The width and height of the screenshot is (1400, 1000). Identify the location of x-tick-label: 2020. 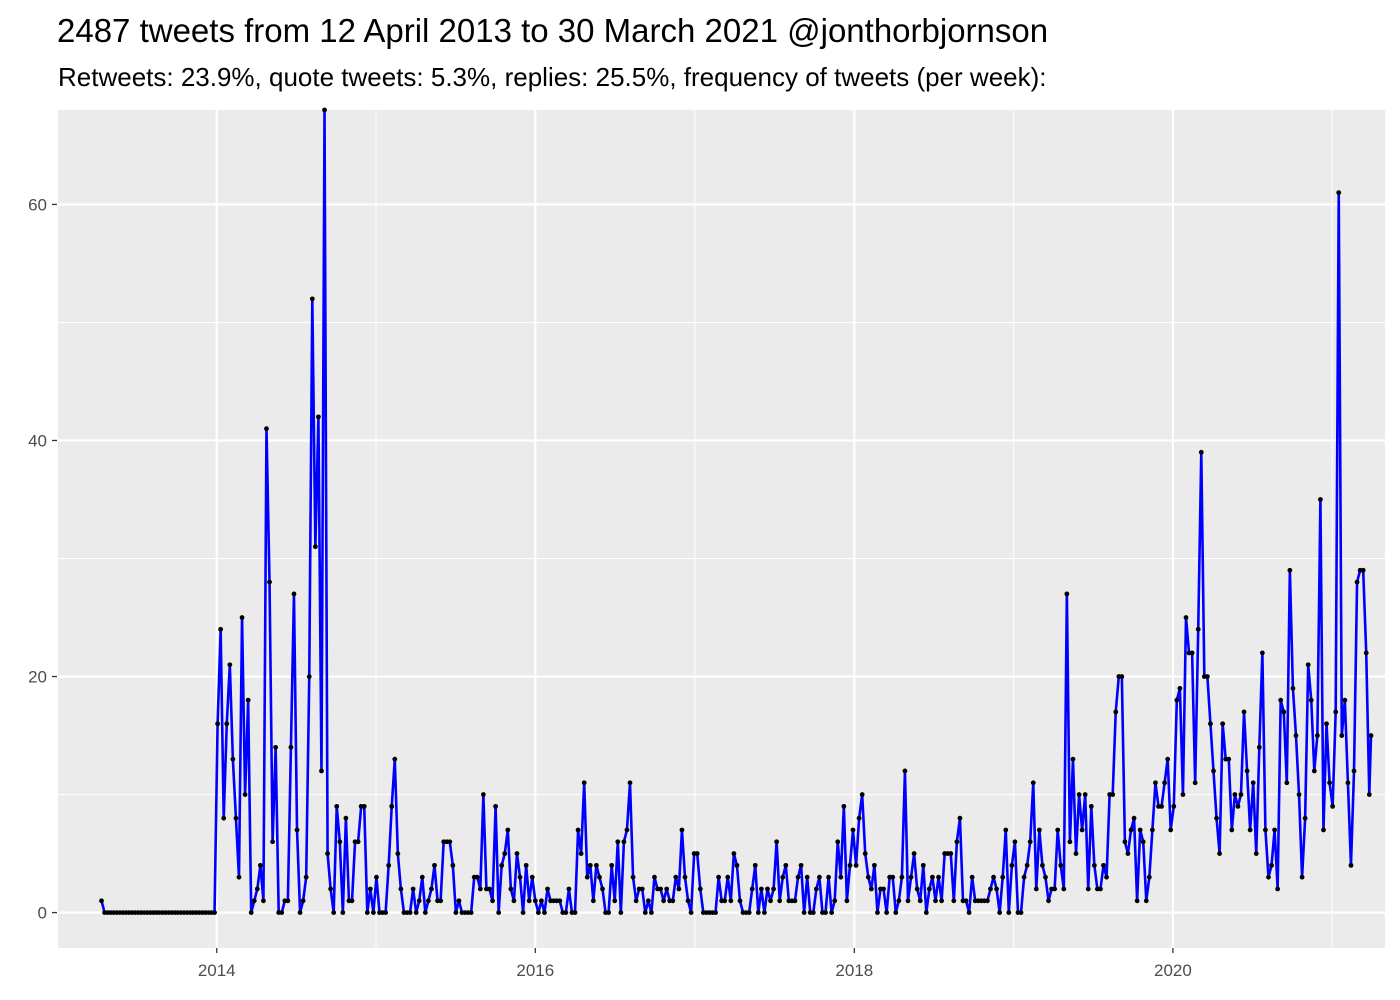
(1173, 970).